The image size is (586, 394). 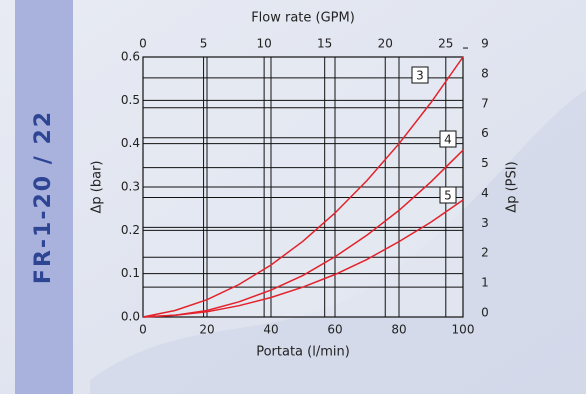 I want to click on y2-tick-label: 7, so click(x=485, y=103).